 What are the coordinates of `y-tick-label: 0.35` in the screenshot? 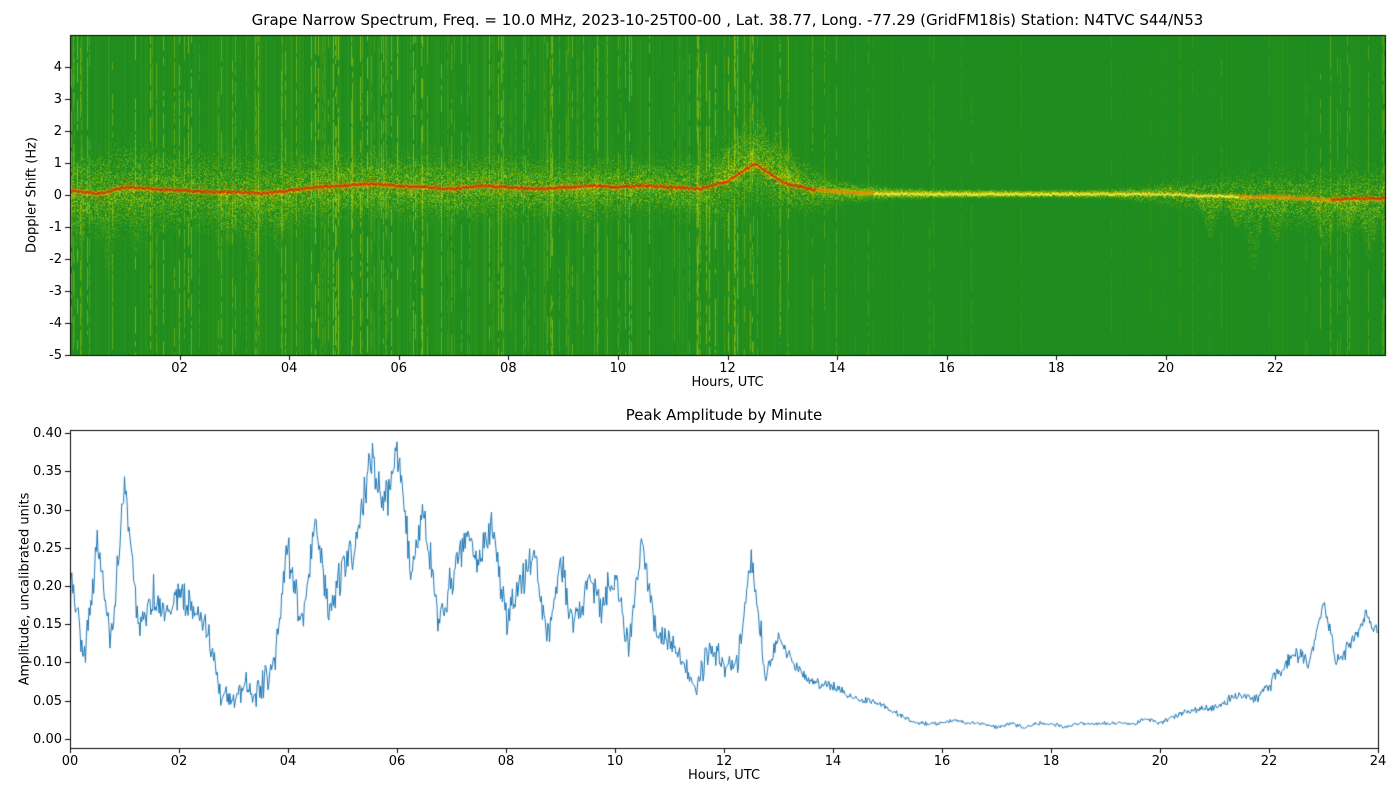 It's located at (47, 472).